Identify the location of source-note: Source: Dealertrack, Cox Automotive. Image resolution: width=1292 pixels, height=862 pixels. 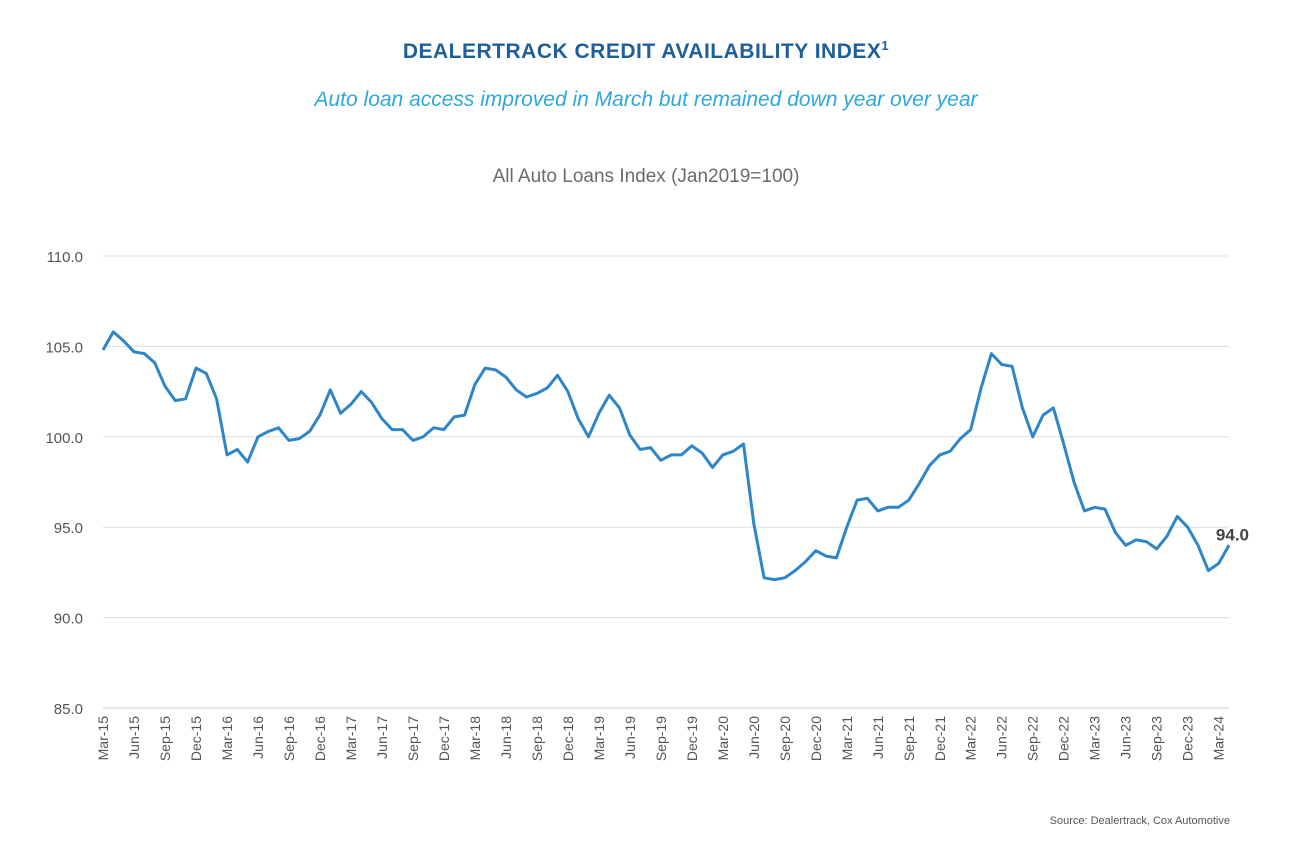
(1139, 821).